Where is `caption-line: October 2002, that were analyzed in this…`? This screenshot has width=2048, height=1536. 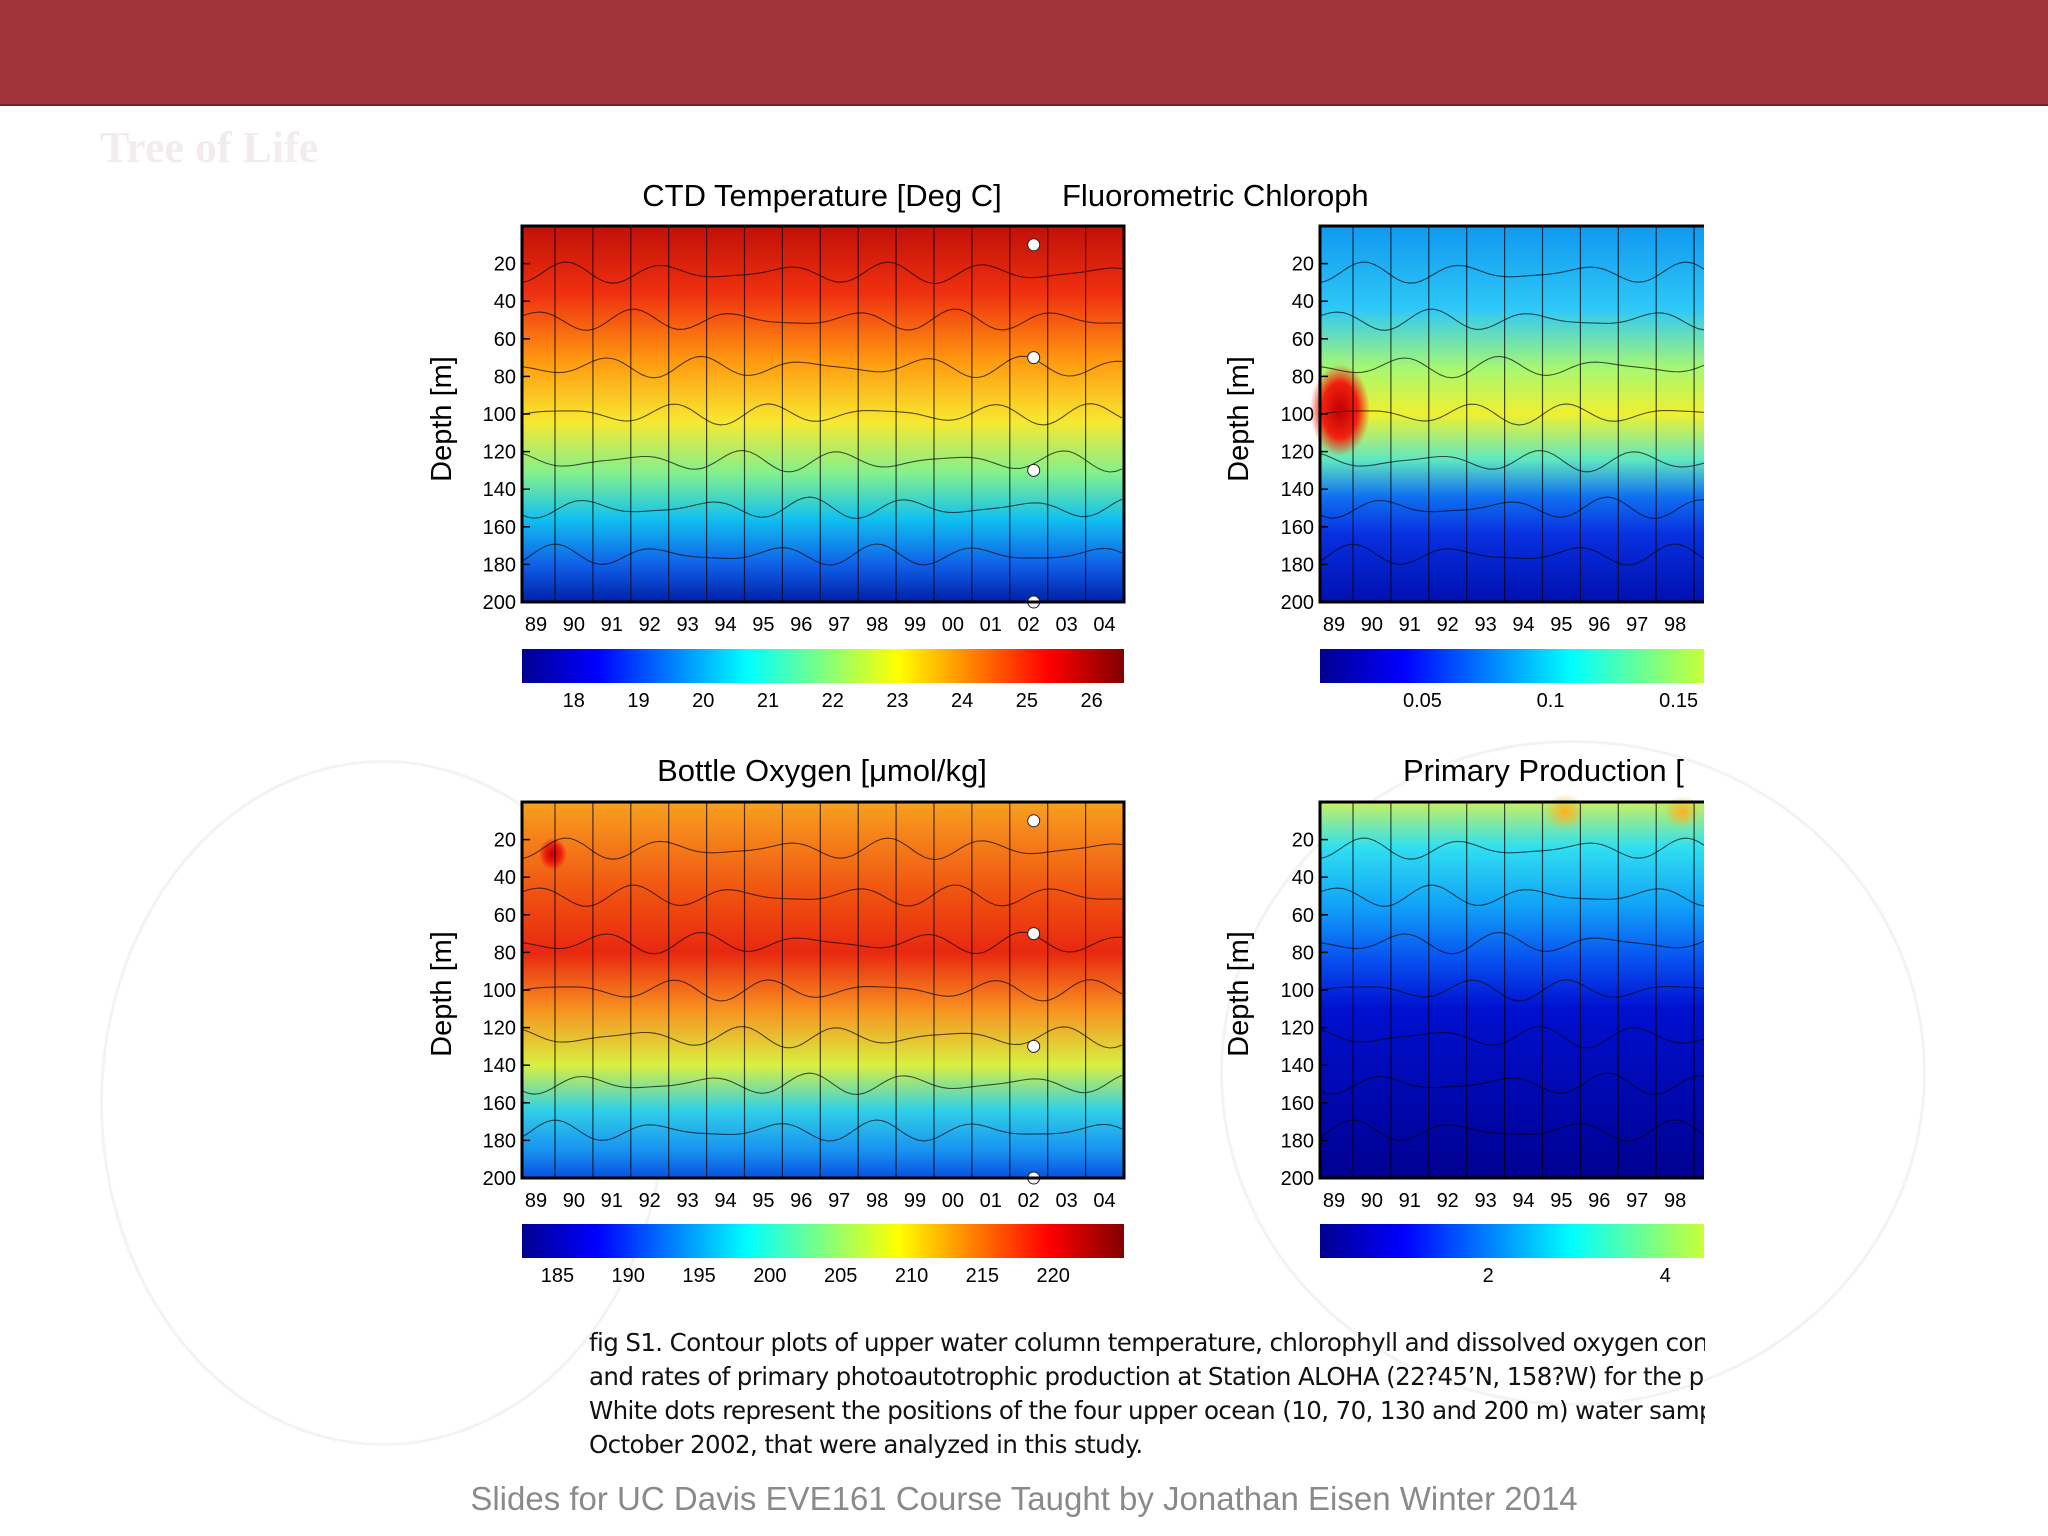 caption-line: October 2002, that were analyzed in this… is located at coordinates (866, 1444).